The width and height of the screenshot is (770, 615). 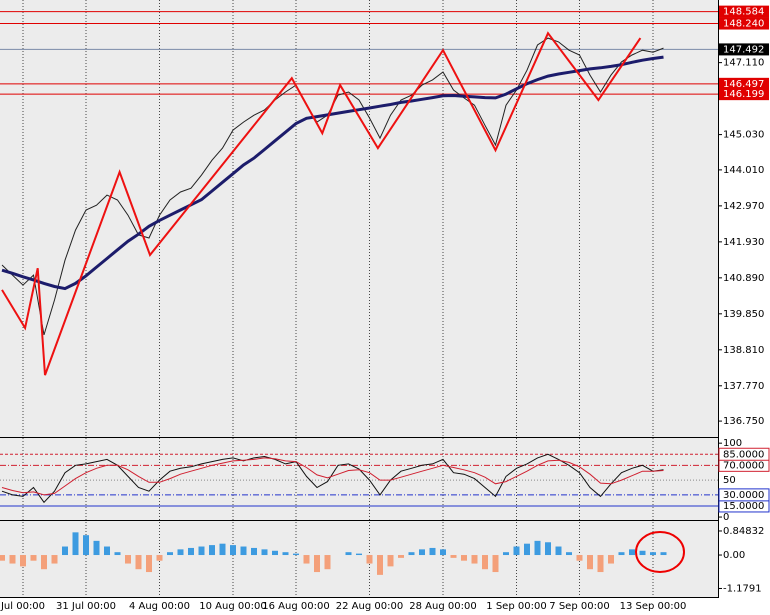 I want to click on level-label: 148.584, so click(x=743, y=12).